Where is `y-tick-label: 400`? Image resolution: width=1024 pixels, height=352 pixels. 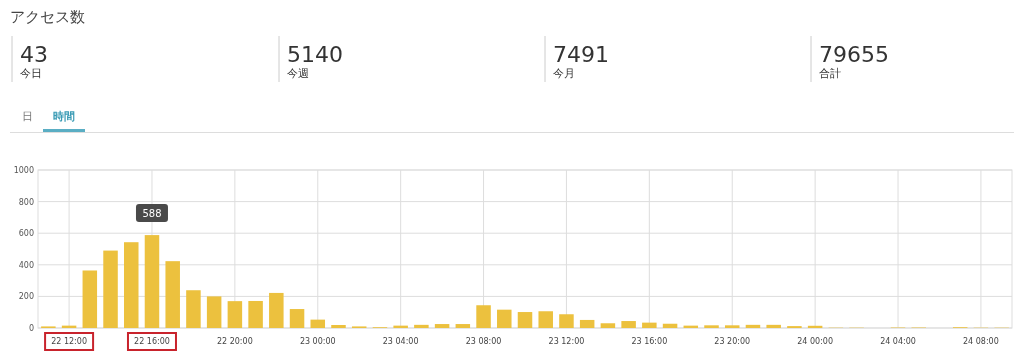
y-tick-label: 400 is located at coordinates (26, 265).